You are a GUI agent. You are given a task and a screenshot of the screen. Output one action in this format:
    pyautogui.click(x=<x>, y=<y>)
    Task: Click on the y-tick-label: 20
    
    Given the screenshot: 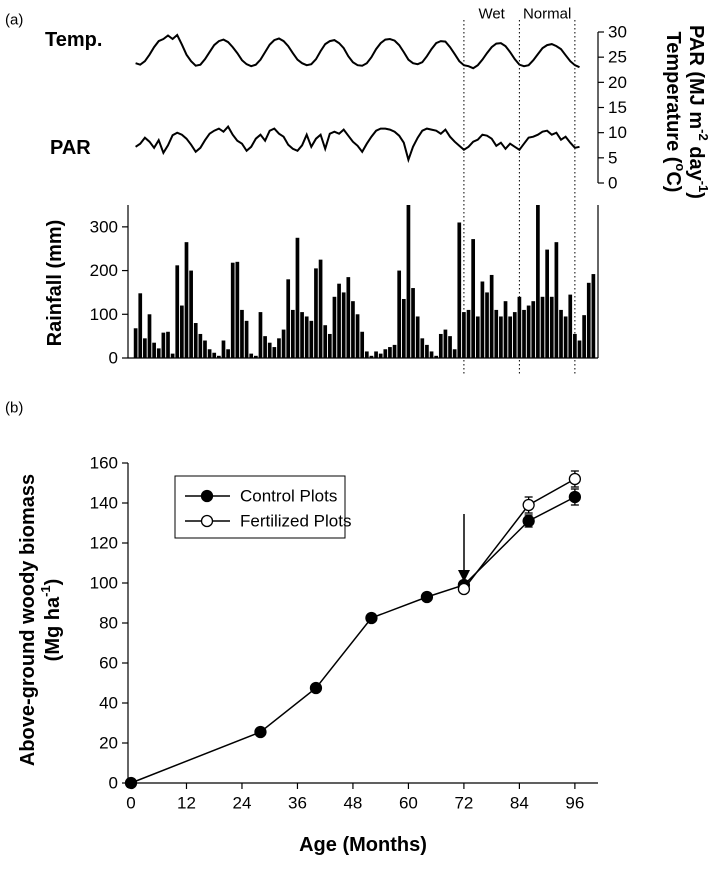 What is the action you would take?
    pyautogui.click(x=108, y=743)
    